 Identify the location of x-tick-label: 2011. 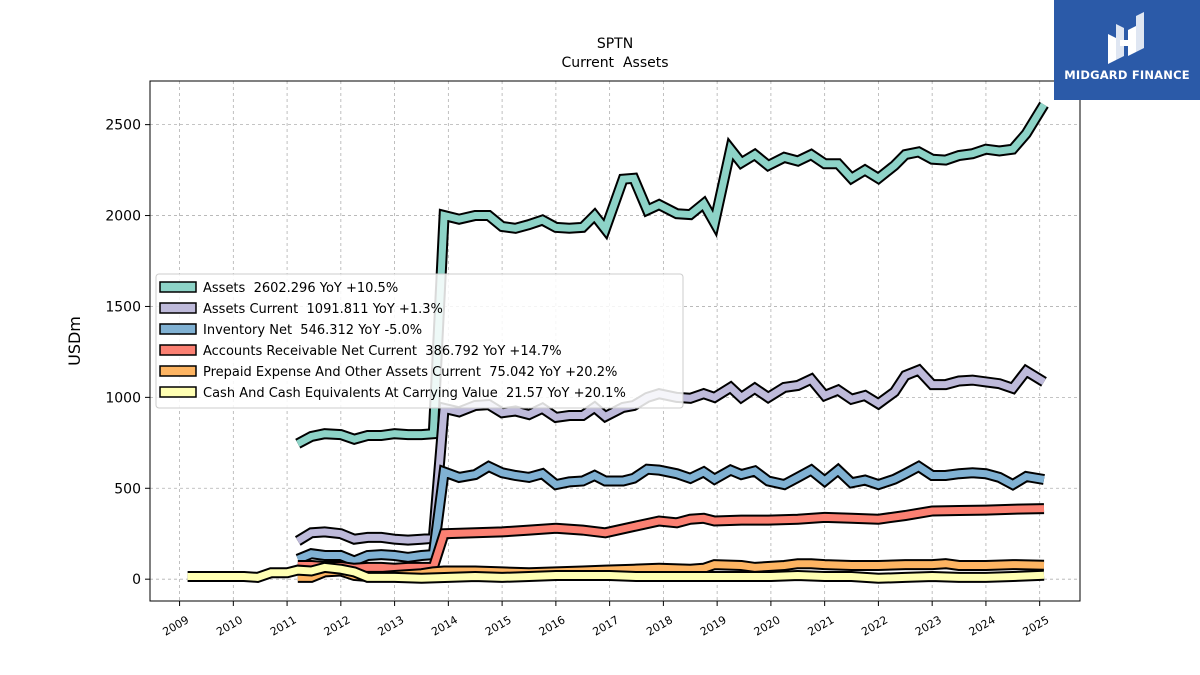
(283, 625).